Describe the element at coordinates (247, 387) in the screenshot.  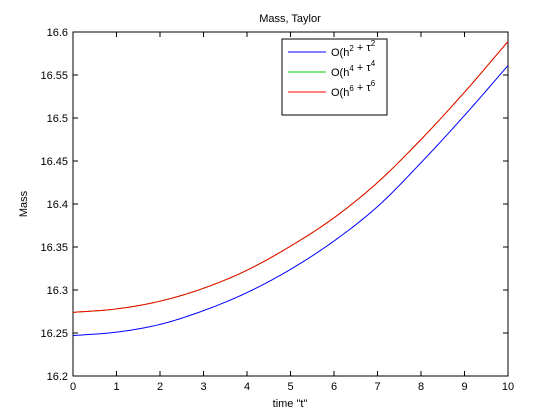
I see `x-tick-label: 4` at that location.